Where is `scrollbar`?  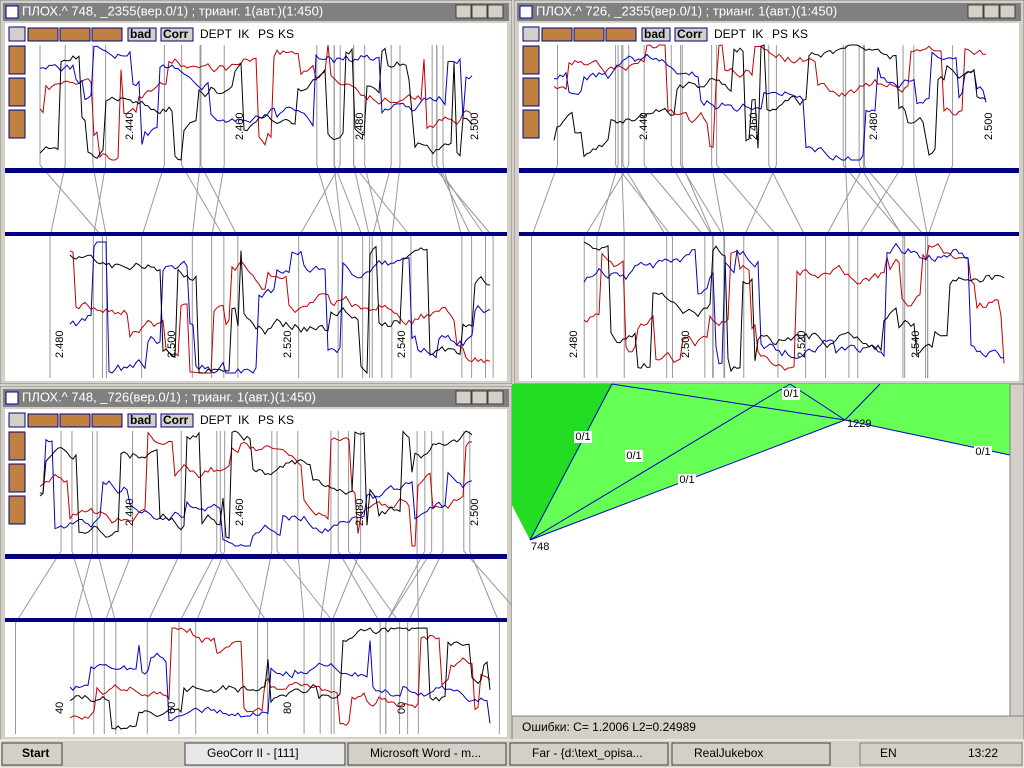
scrollbar is located at coordinates (1016, 550).